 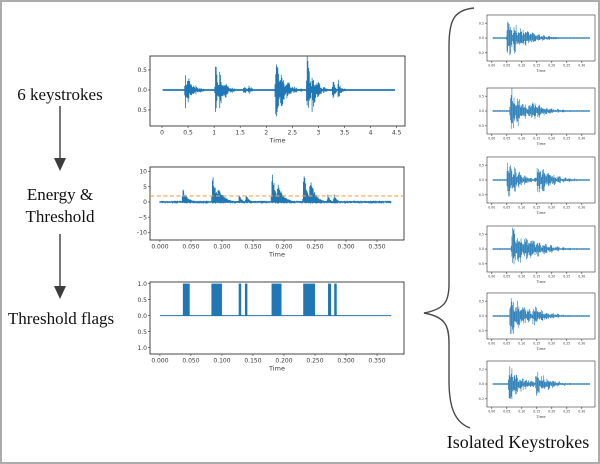 What do you see at coordinates (61, 318) in the screenshot?
I see `step-label-threshold-flags: Threshold flags` at bounding box center [61, 318].